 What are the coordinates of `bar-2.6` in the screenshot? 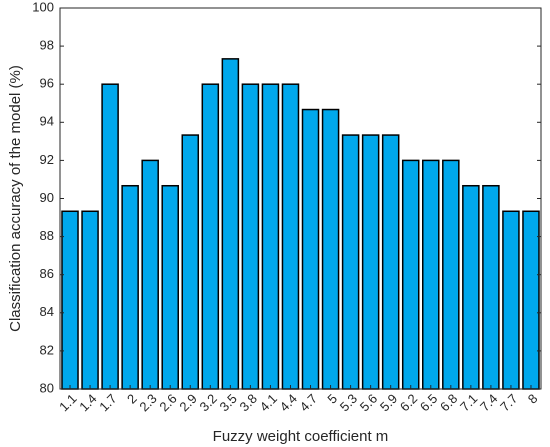 It's located at (170, 287).